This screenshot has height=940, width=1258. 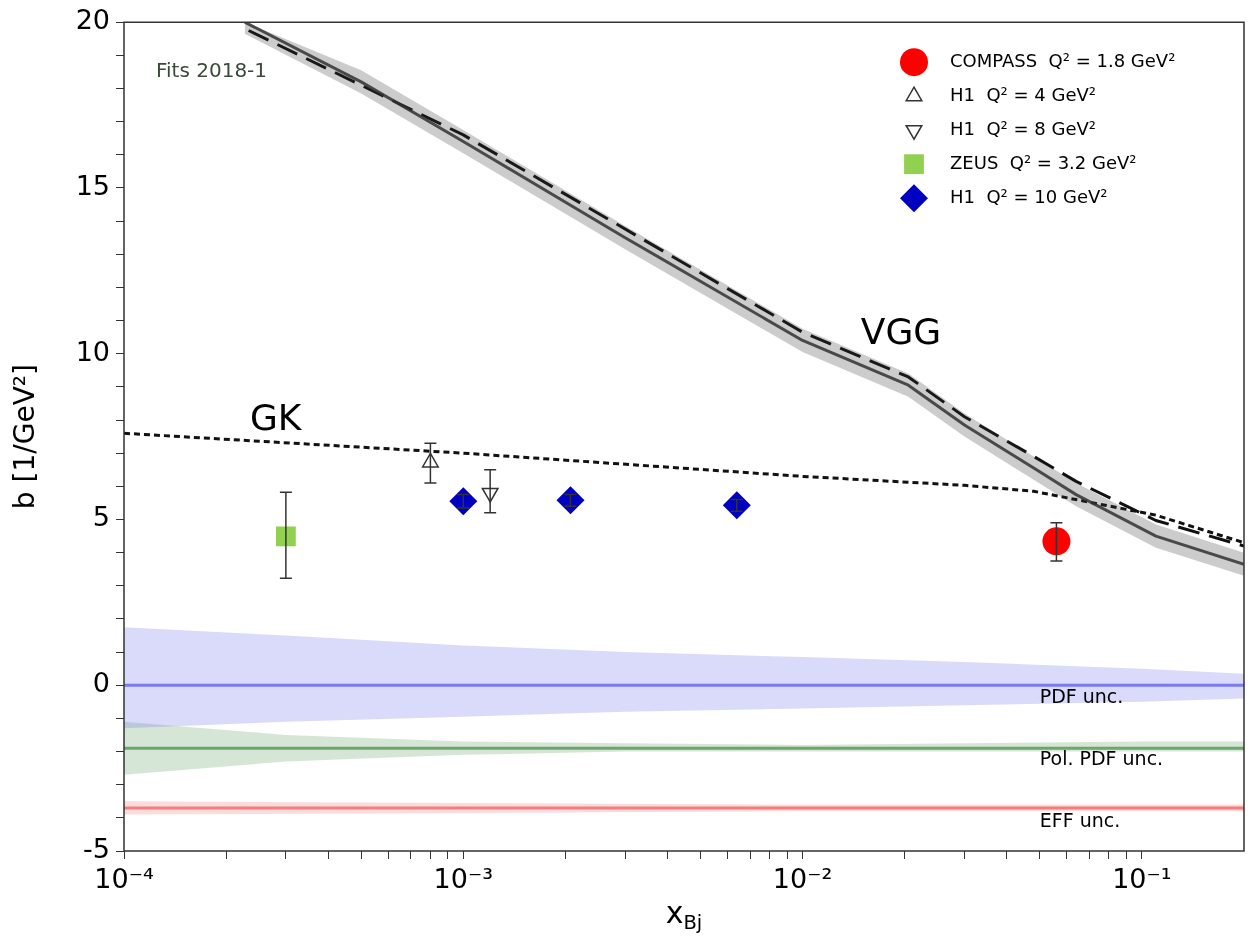 What do you see at coordinates (1023, 94) in the screenshot?
I see `legend-label: H1 Q² = 4 GeV²` at bounding box center [1023, 94].